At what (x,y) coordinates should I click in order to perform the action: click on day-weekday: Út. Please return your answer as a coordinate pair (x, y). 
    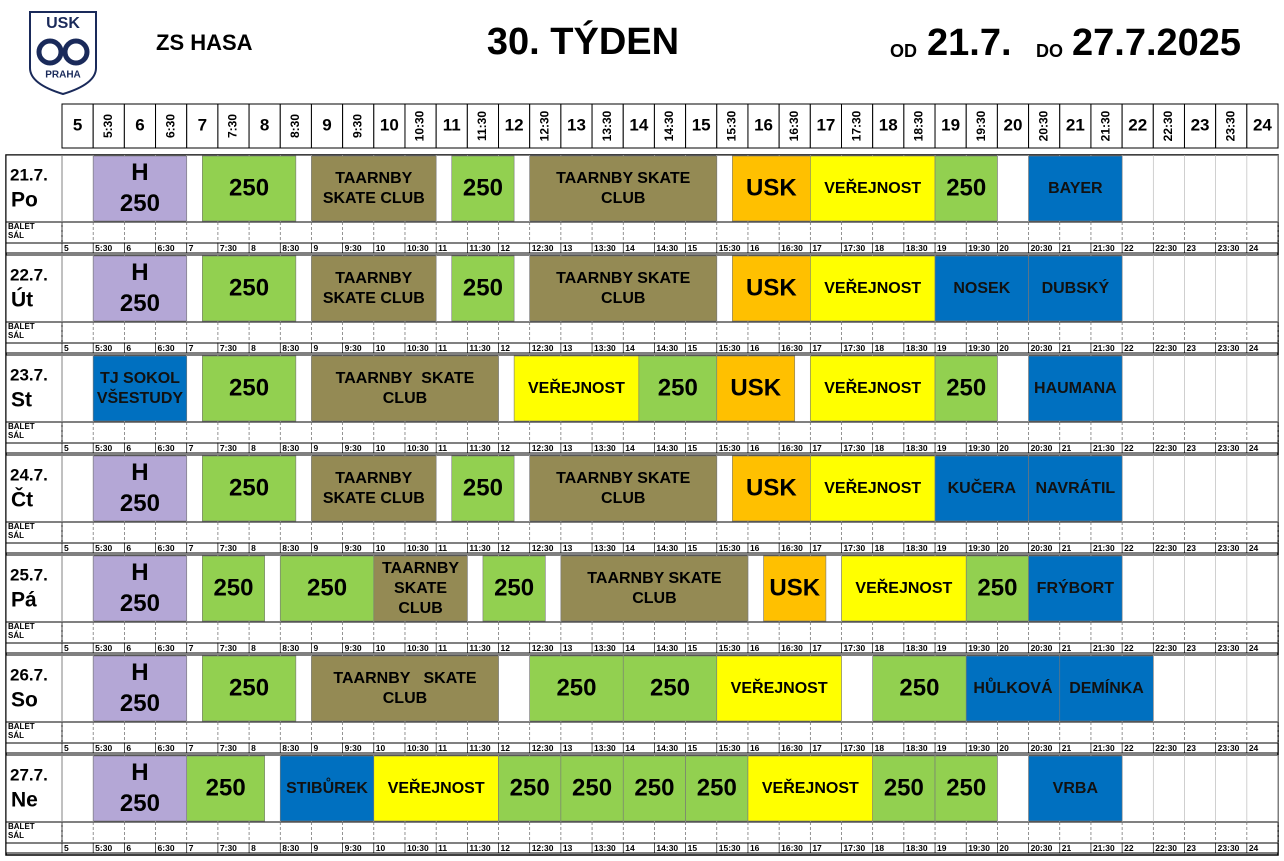
    Looking at the image, I should click on (22, 300).